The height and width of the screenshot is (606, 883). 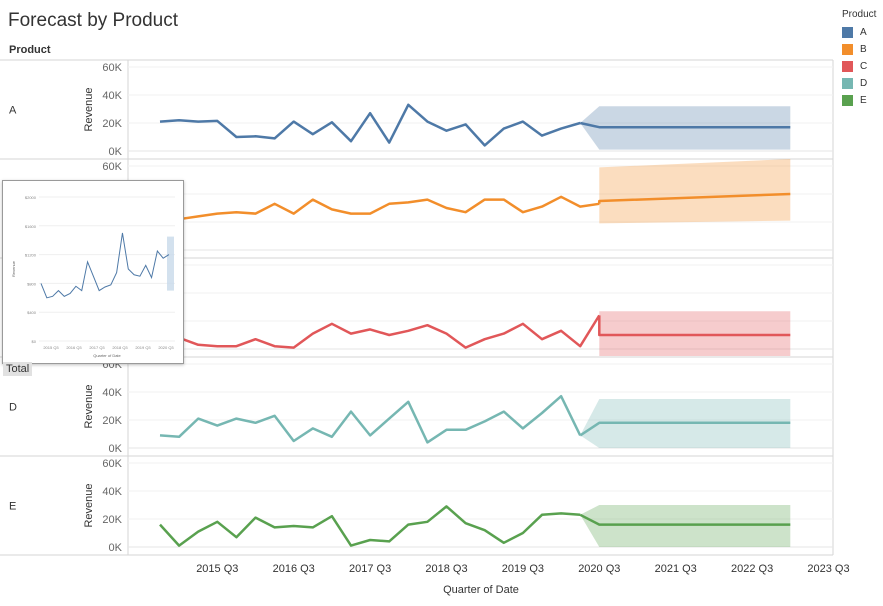 What do you see at coordinates (32, 283) in the screenshot?
I see `tooltip-y-tick: $800` at bounding box center [32, 283].